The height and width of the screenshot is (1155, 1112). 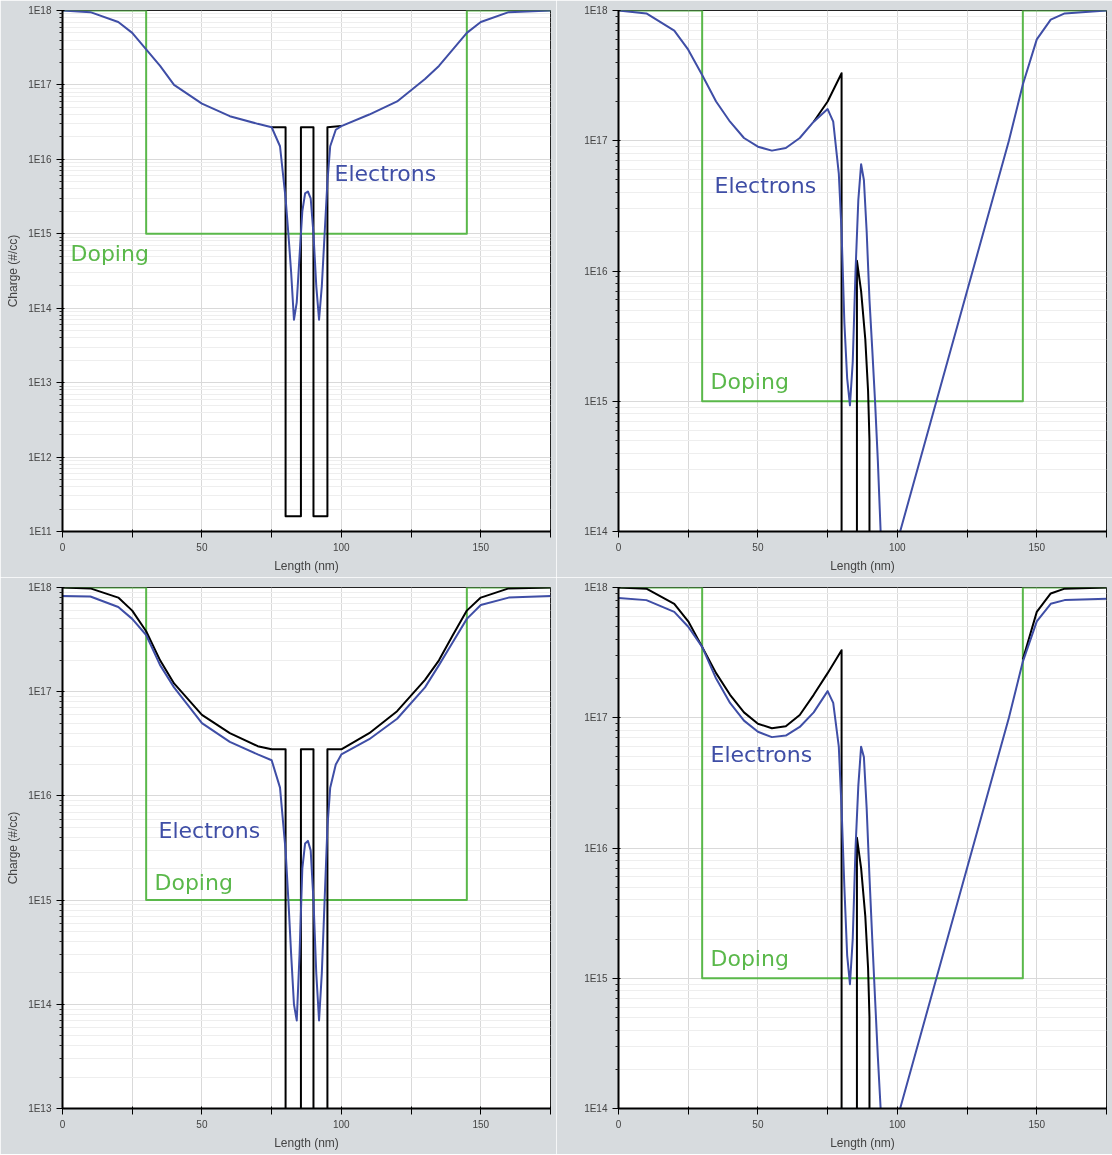 What do you see at coordinates (40, 531) in the screenshot?
I see `y-tick-label: 1E11` at bounding box center [40, 531].